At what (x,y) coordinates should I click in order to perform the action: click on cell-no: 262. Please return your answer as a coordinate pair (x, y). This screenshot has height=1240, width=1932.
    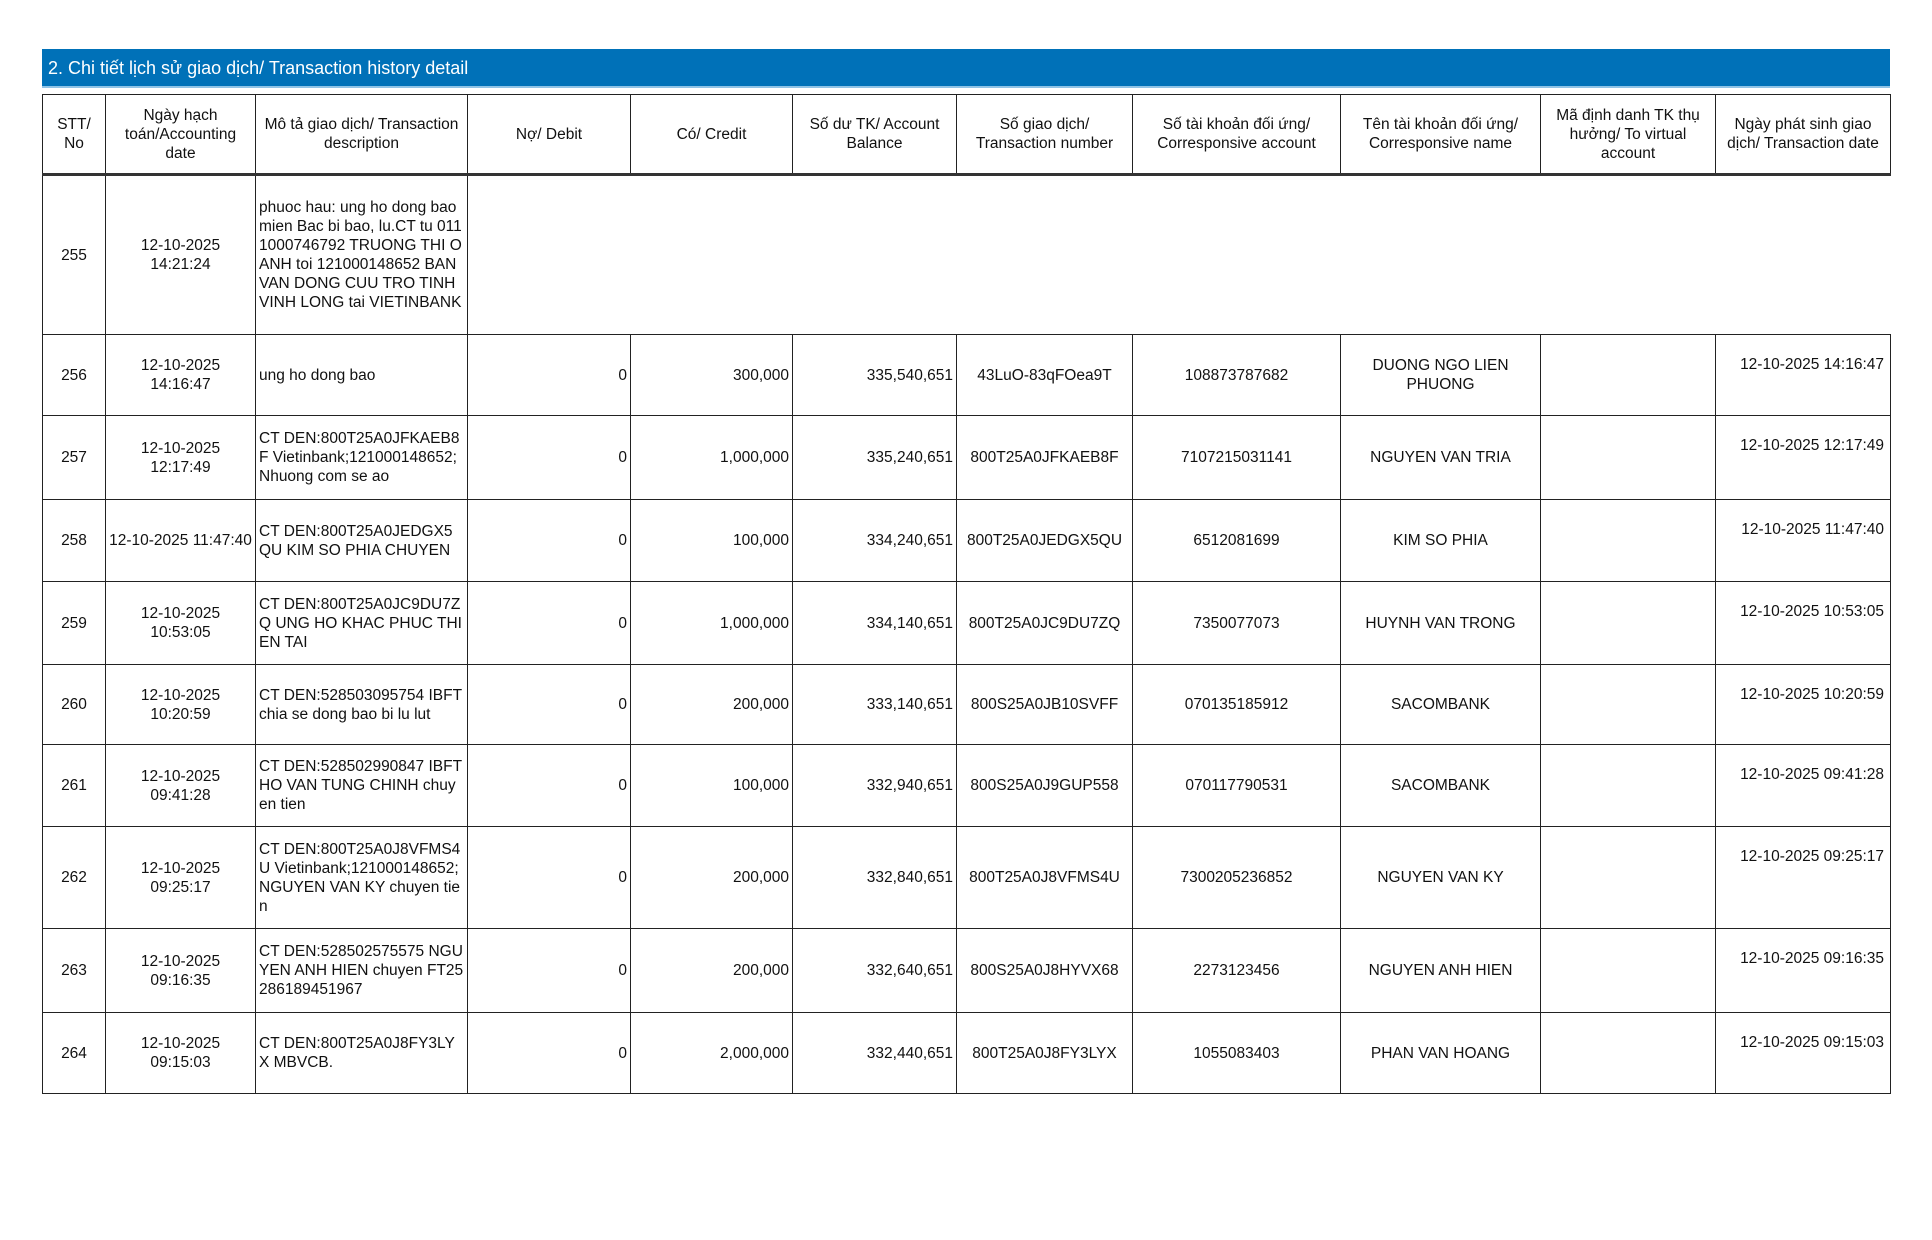
    Looking at the image, I should click on (74, 877).